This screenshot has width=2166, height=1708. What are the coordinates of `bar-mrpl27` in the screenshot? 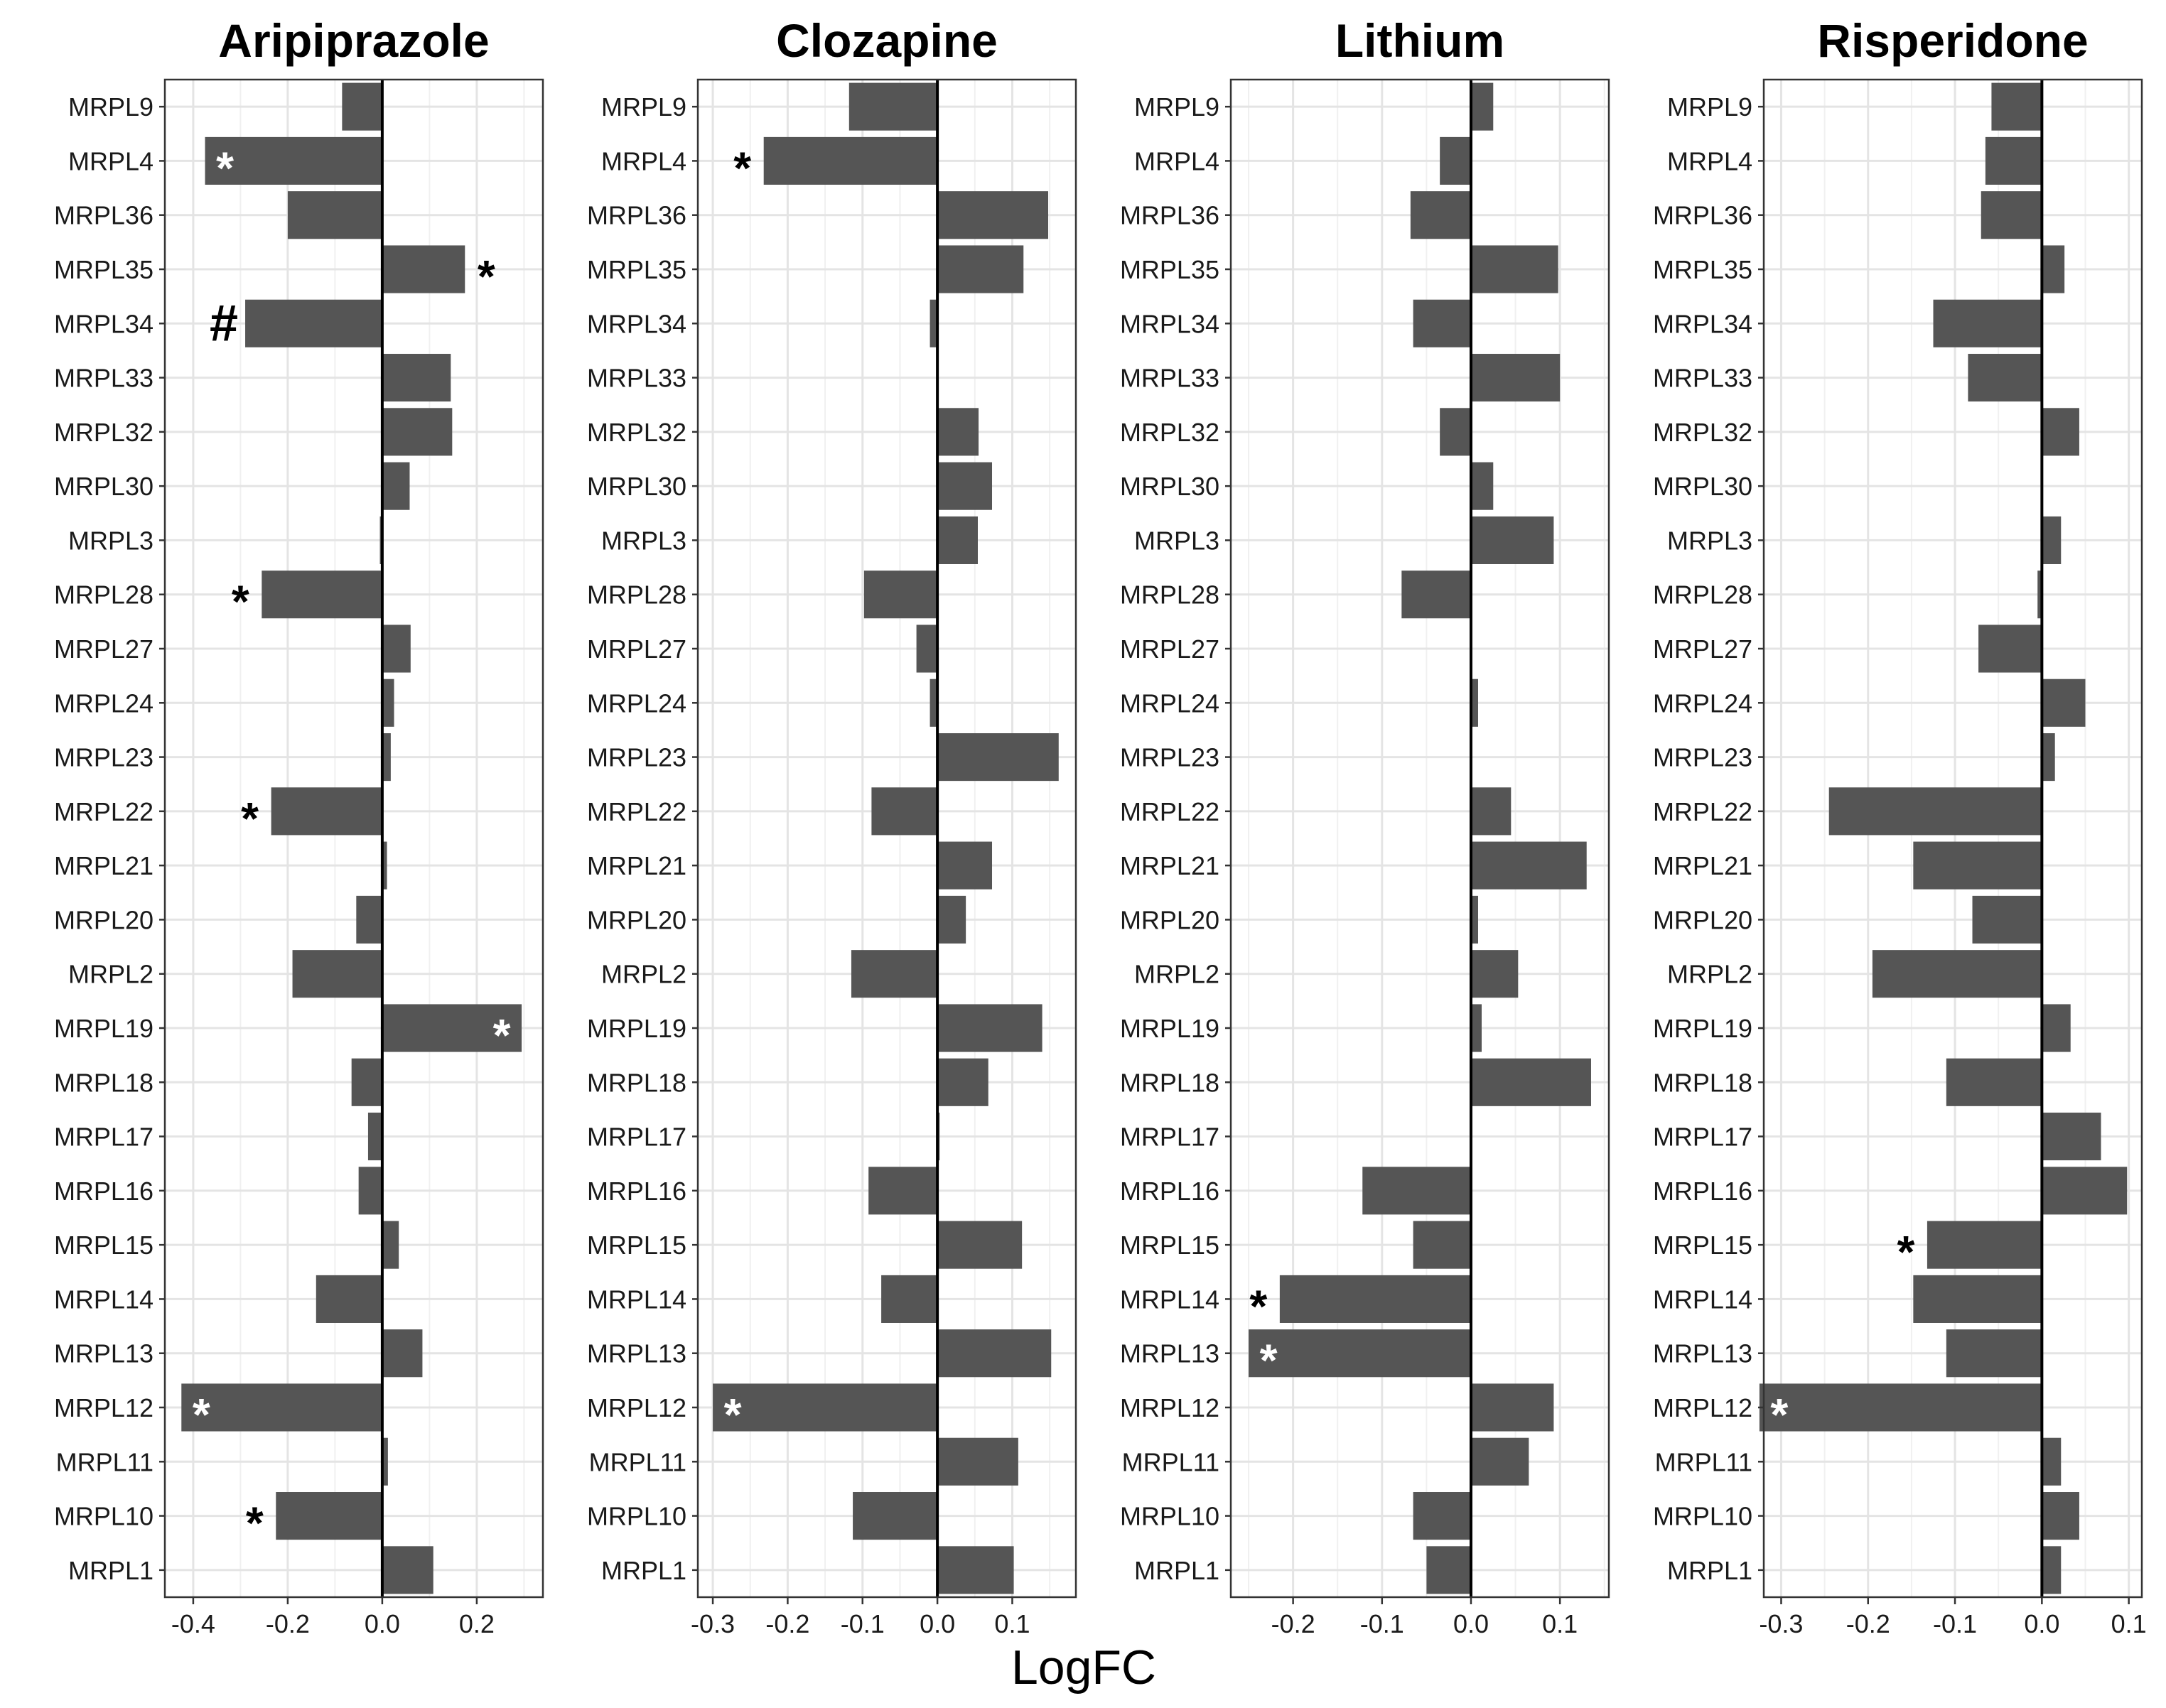 It's located at (927, 649).